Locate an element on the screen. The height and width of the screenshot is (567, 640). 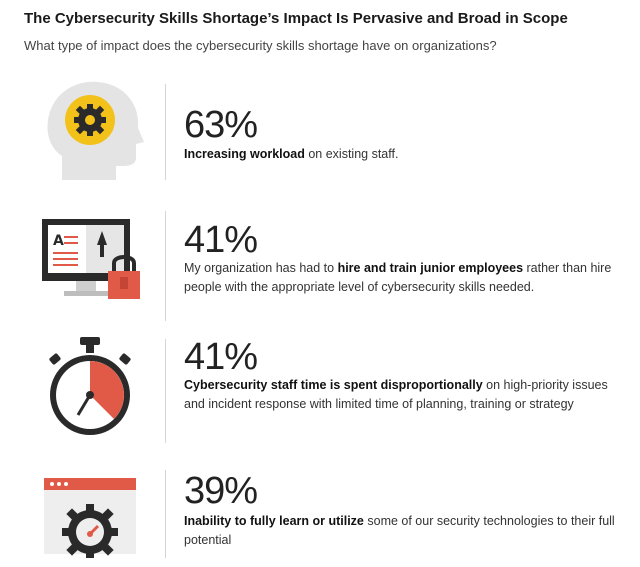
stat-description: Increasing workload on existing staff. is located at coordinates (291, 154).